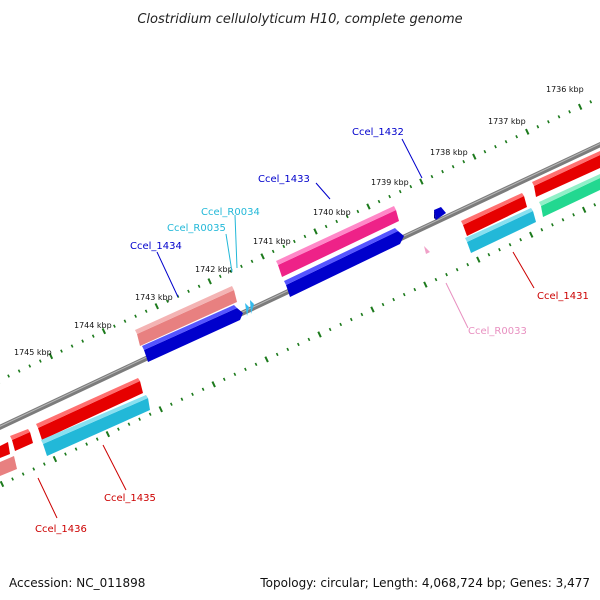  I want to click on tick-label: 1742 kbp, so click(214, 269).